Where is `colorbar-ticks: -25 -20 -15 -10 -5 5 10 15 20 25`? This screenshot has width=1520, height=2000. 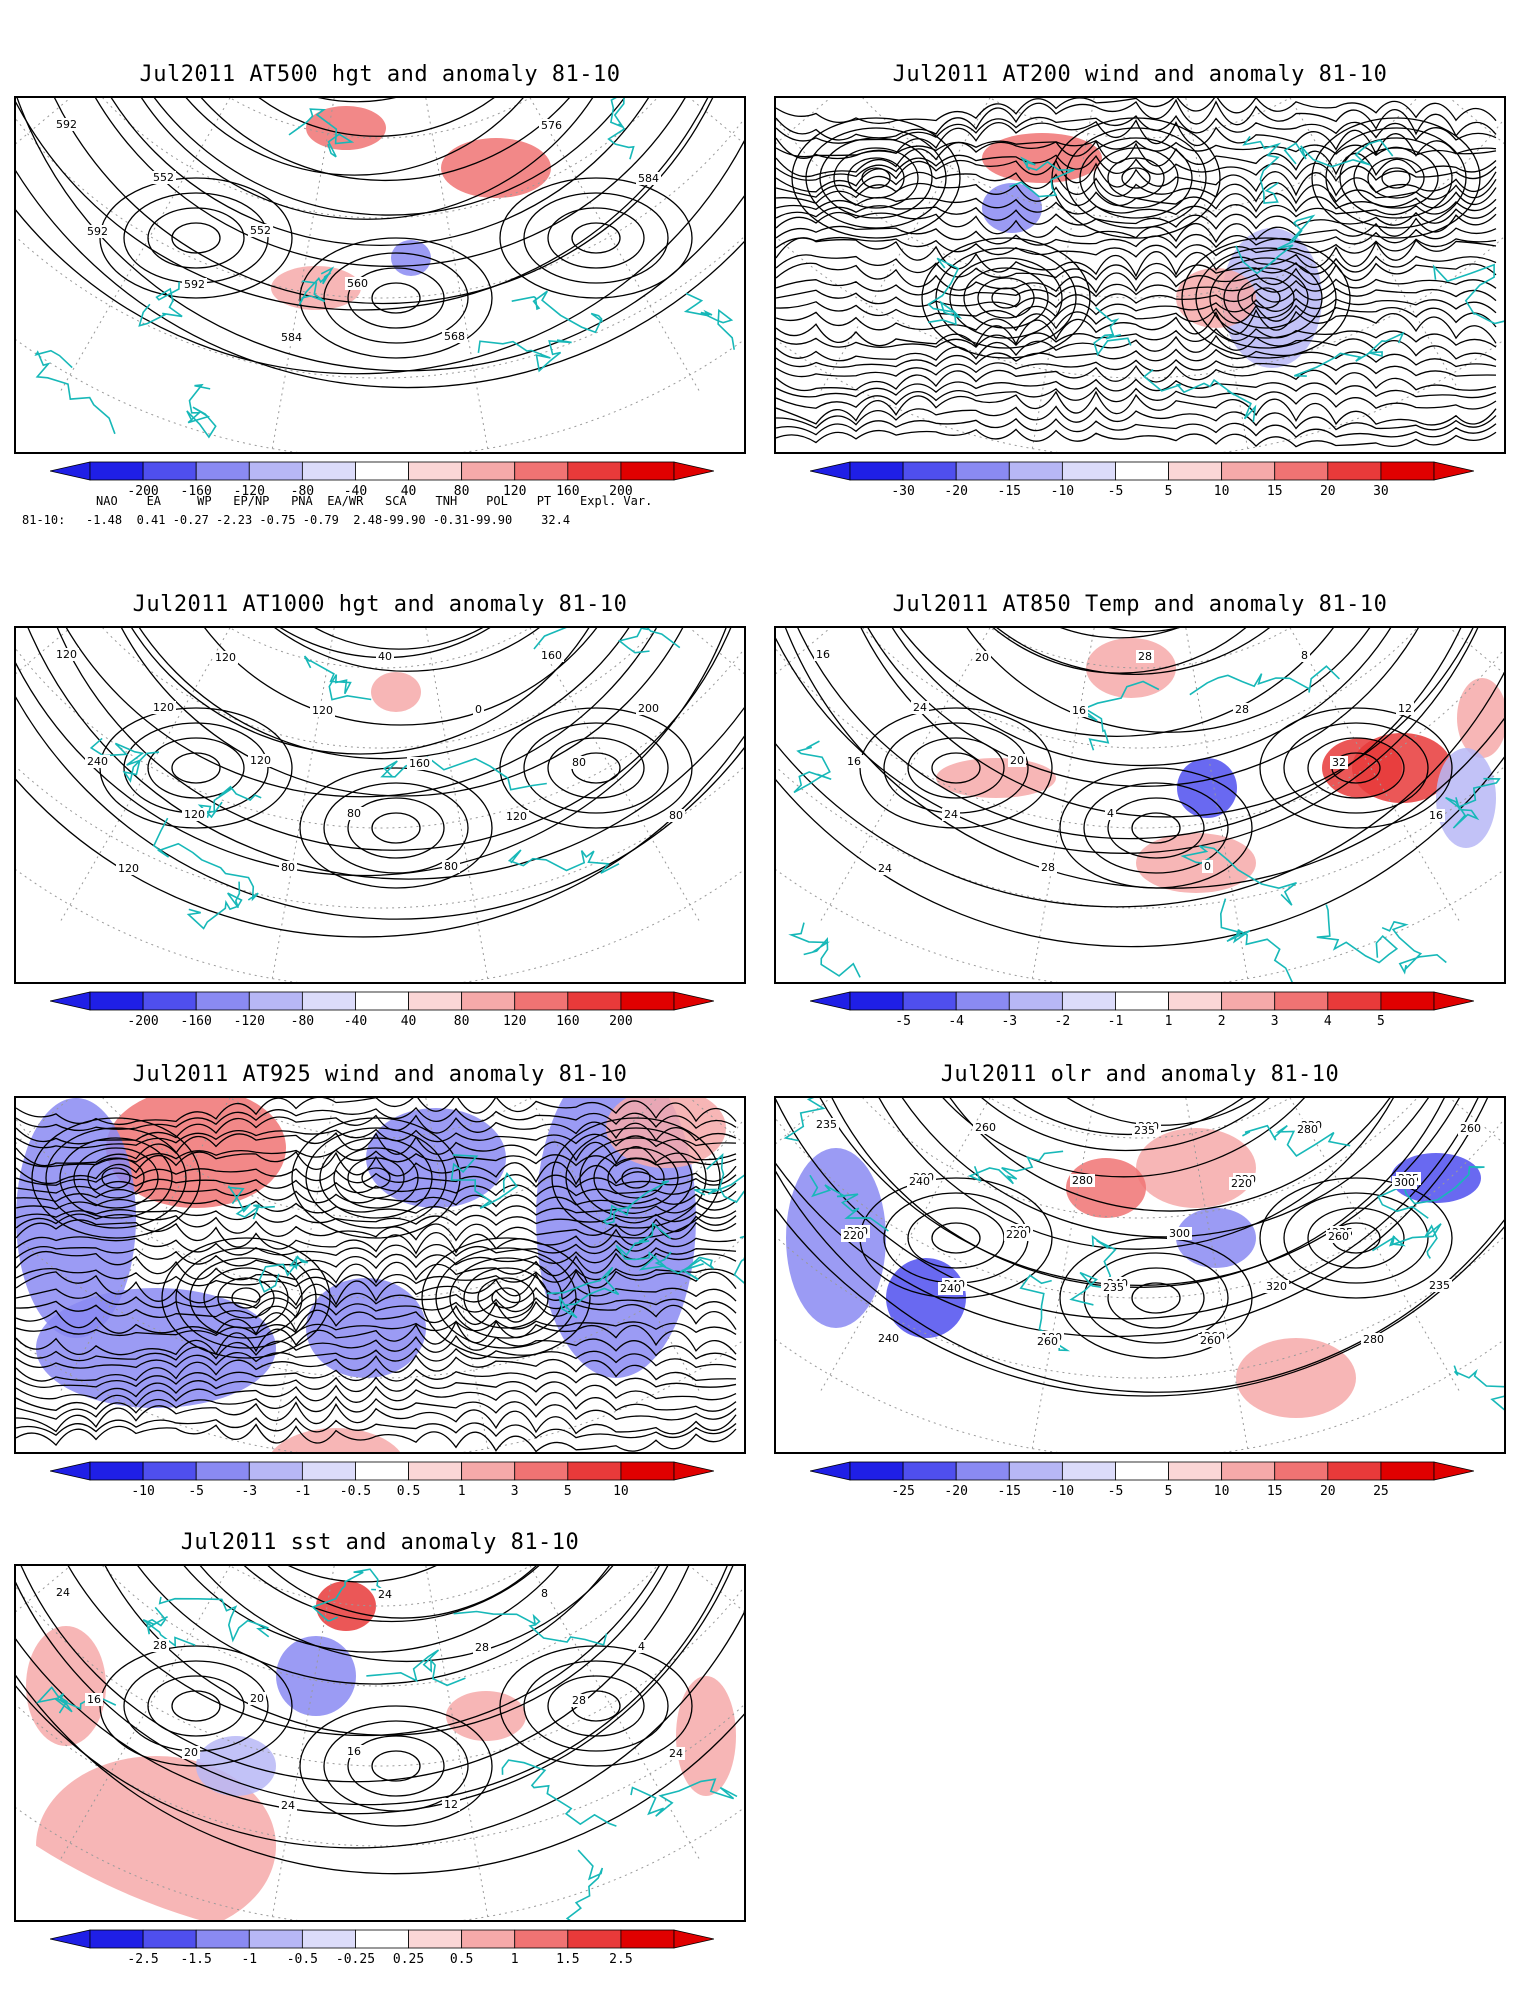
colorbar-ticks: -25 -20 -15 -10 -5 5 10 15 20 25 is located at coordinates (1142, 1493).